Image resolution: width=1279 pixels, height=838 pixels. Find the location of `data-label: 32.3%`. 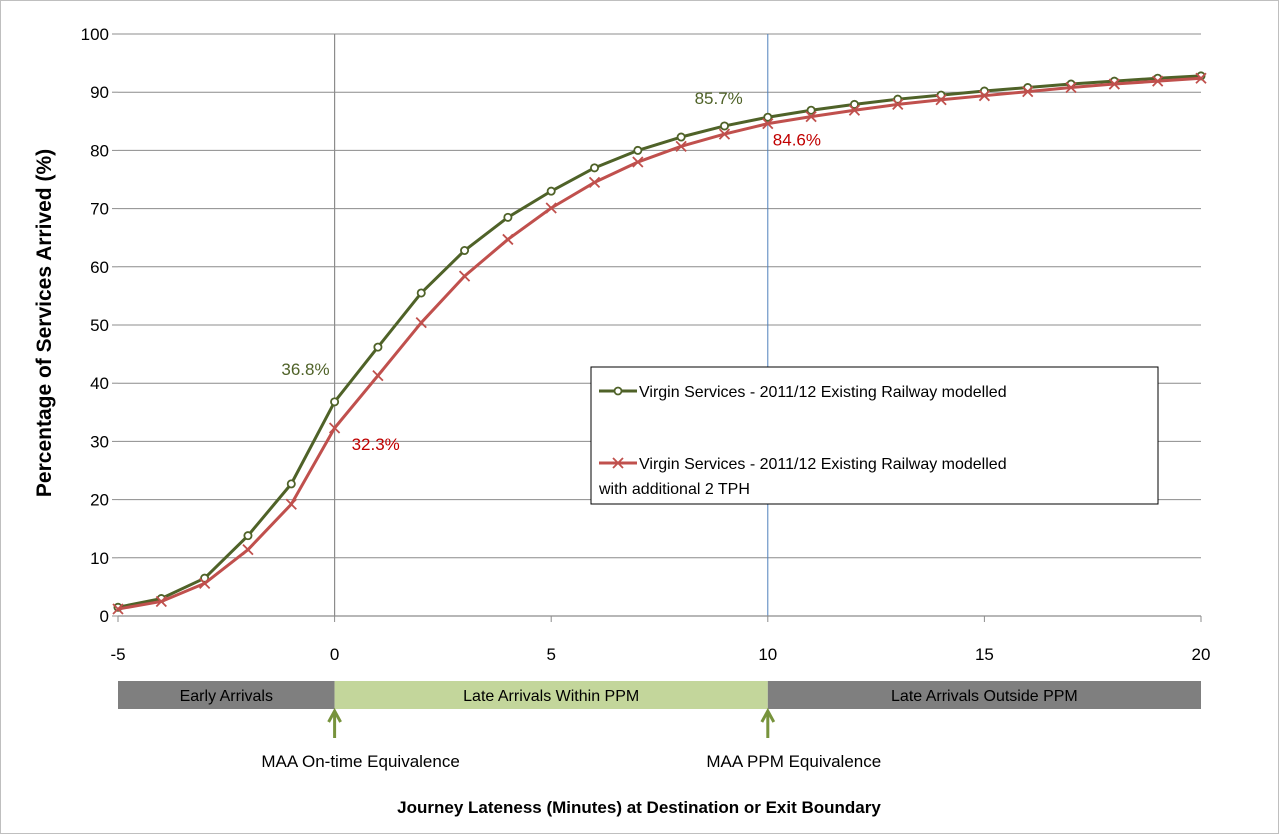

data-label: 32.3% is located at coordinates (376, 444).